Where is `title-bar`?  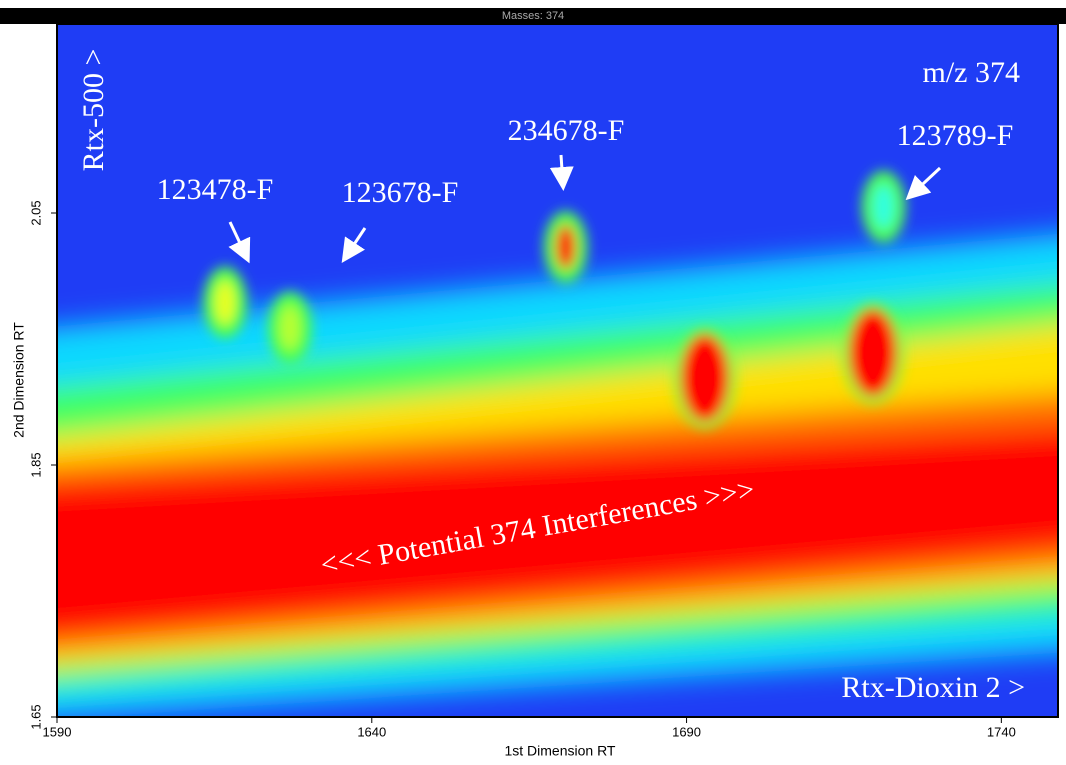
title-bar is located at coordinates (533, 16).